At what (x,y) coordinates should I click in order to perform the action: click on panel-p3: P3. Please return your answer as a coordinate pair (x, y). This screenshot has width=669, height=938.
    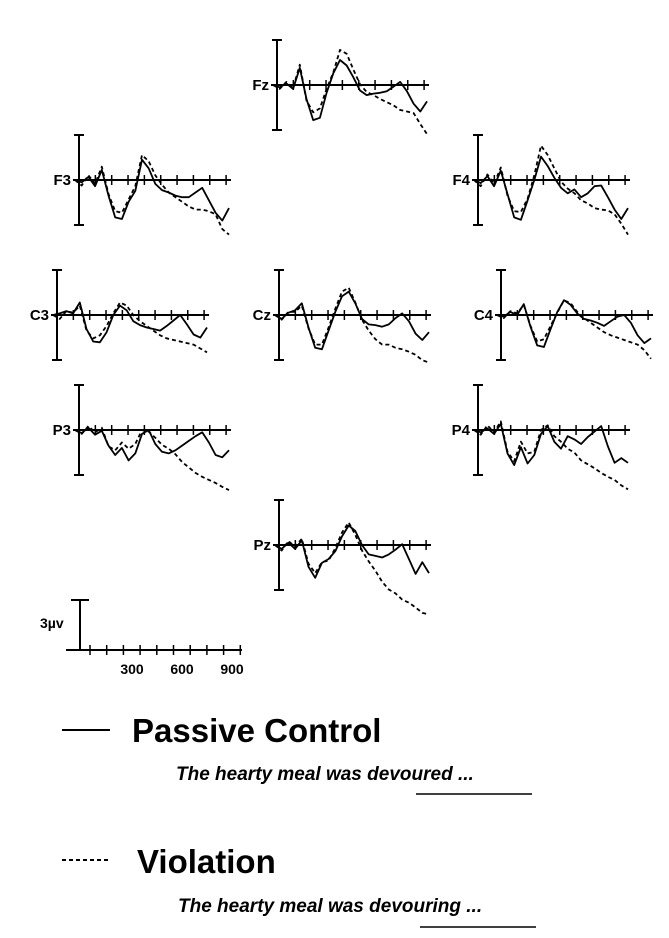
    Looking at the image, I should click on (142, 437).